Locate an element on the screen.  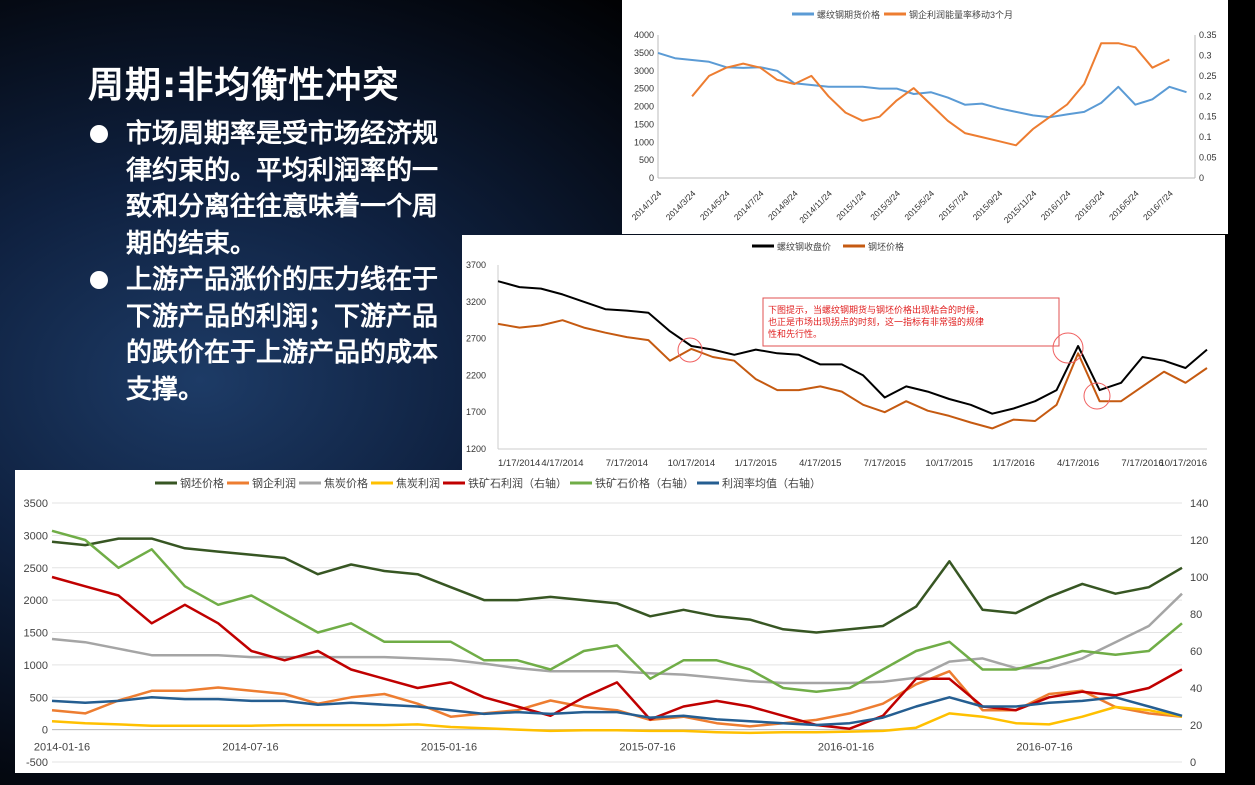
x-tick: 2014/5/24 is located at coordinates (715, 205).